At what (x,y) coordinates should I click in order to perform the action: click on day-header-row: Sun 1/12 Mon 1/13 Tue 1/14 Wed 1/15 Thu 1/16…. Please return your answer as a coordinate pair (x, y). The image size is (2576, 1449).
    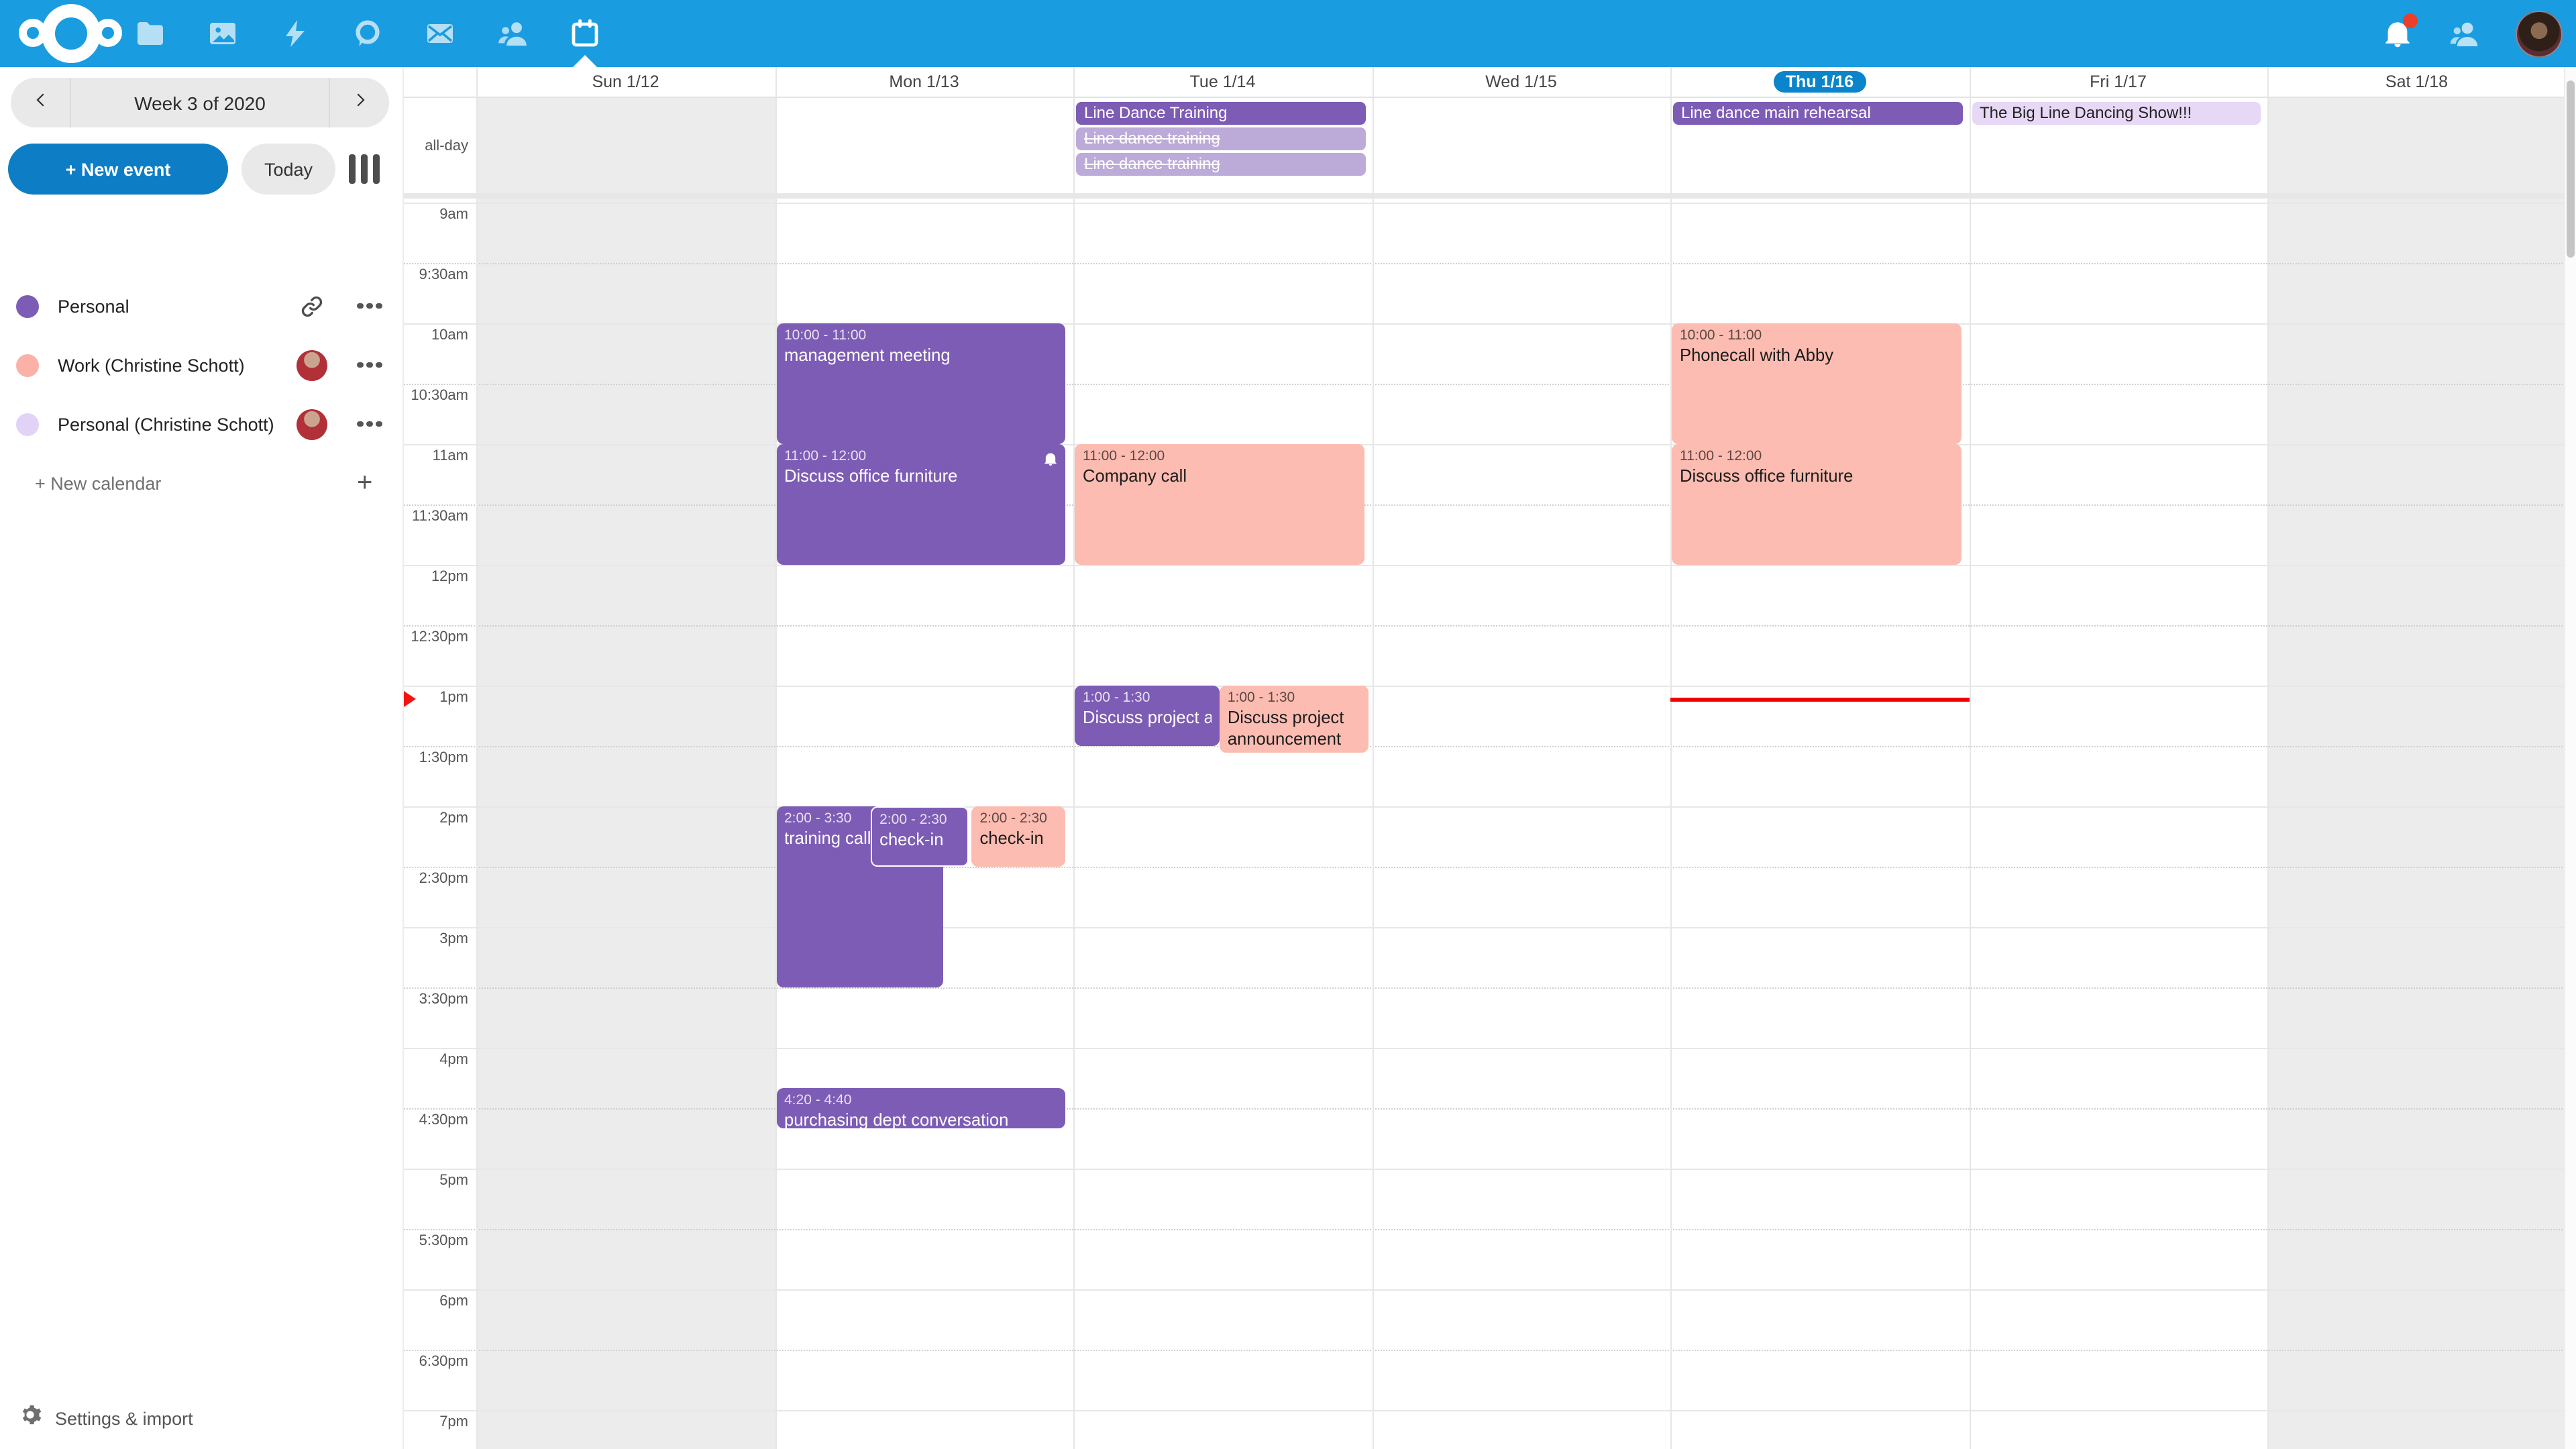
    Looking at the image, I should click on (1489, 82).